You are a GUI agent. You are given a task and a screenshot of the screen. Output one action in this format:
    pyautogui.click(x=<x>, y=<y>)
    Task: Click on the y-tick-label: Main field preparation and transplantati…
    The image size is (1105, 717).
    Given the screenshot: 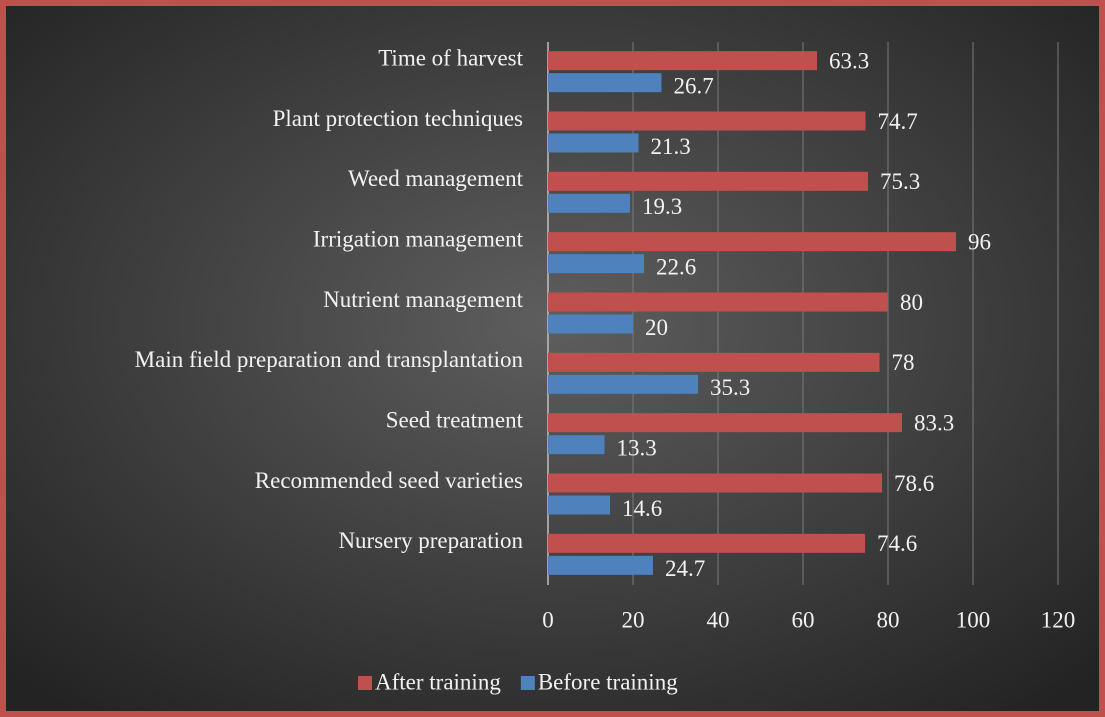 What is the action you would take?
    pyautogui.click(x=329, y=359)
    